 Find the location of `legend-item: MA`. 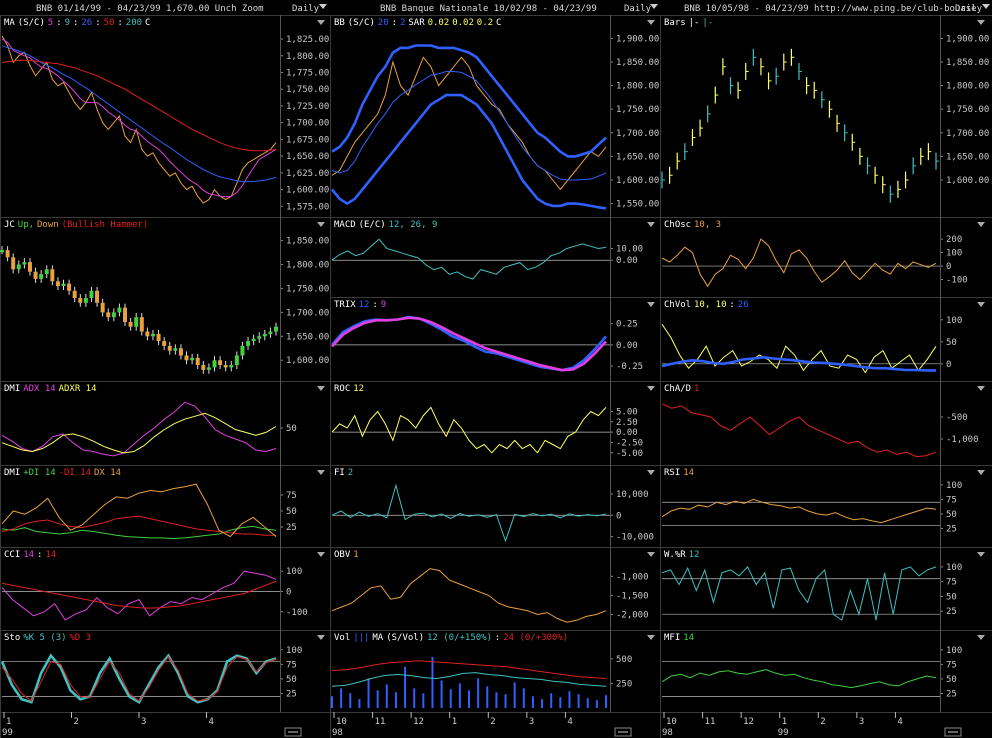

legend-item: MA is located at coordinates (9, 23).